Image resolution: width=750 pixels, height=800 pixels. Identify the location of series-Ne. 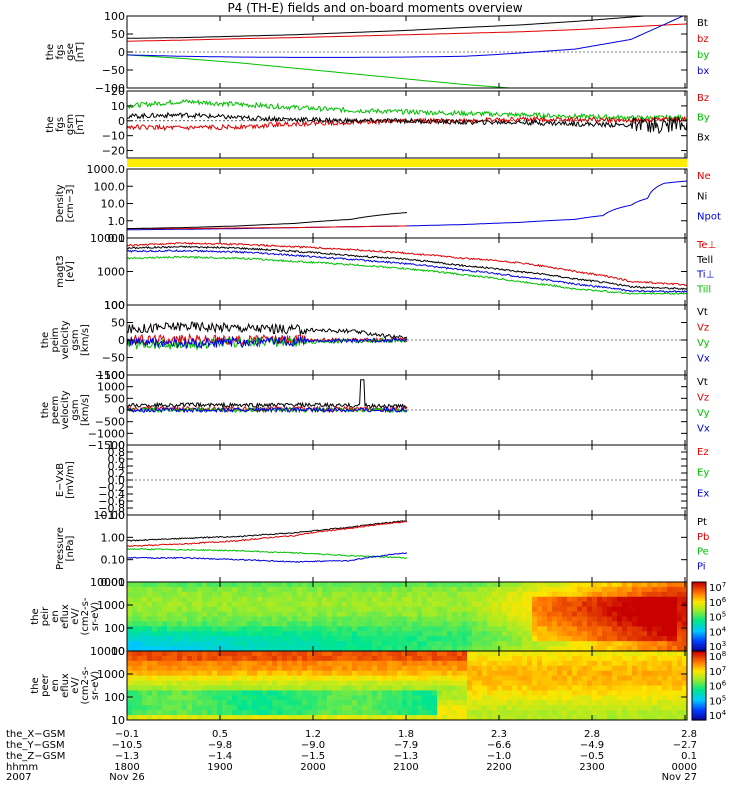
(267, 227).